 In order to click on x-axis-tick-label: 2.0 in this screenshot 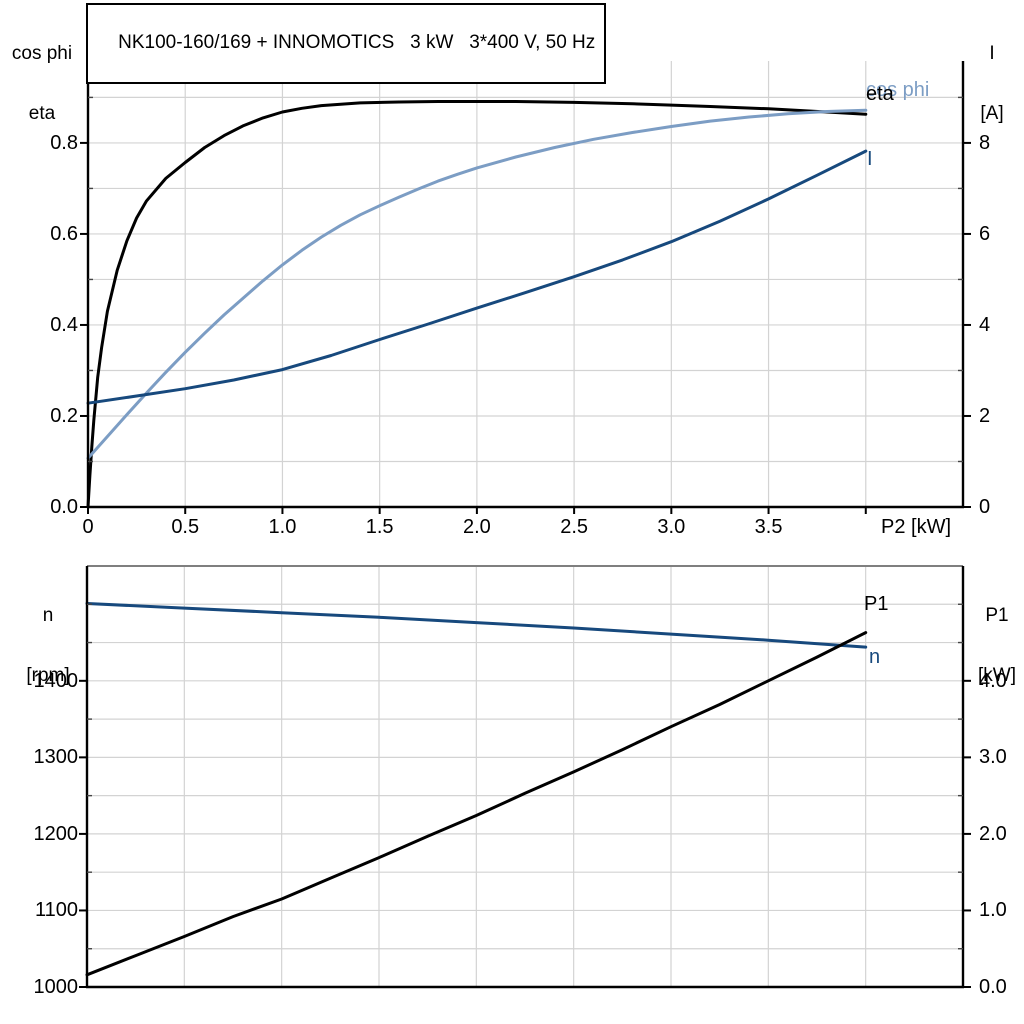, I will do `click(476, 527)`.